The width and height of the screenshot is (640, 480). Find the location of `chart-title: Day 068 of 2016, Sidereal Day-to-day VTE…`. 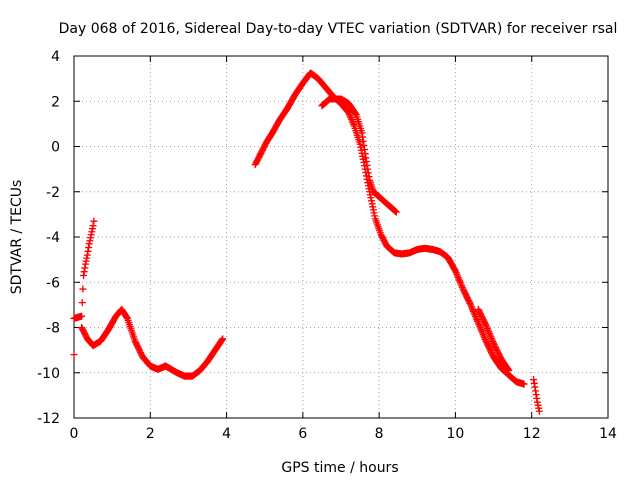

chart-title: Day 068 of 2016, Sidereal Day-to-day VTE… is located at coordinates (338, 29).